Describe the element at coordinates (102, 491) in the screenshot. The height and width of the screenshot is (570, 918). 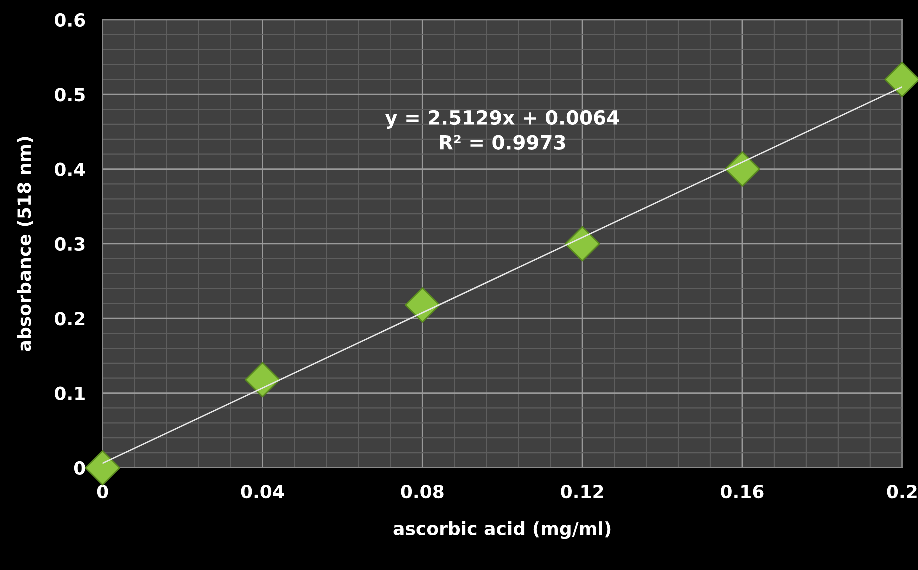
I see `x-tick-label: 0` at that location.